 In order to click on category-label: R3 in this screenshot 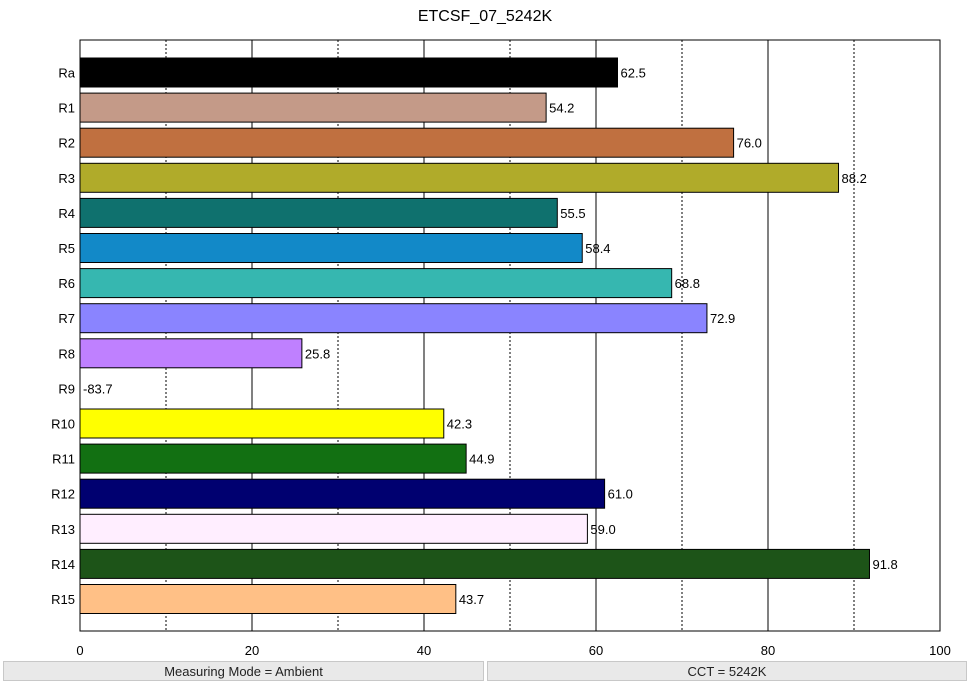, I will do `click(66, 178)`.